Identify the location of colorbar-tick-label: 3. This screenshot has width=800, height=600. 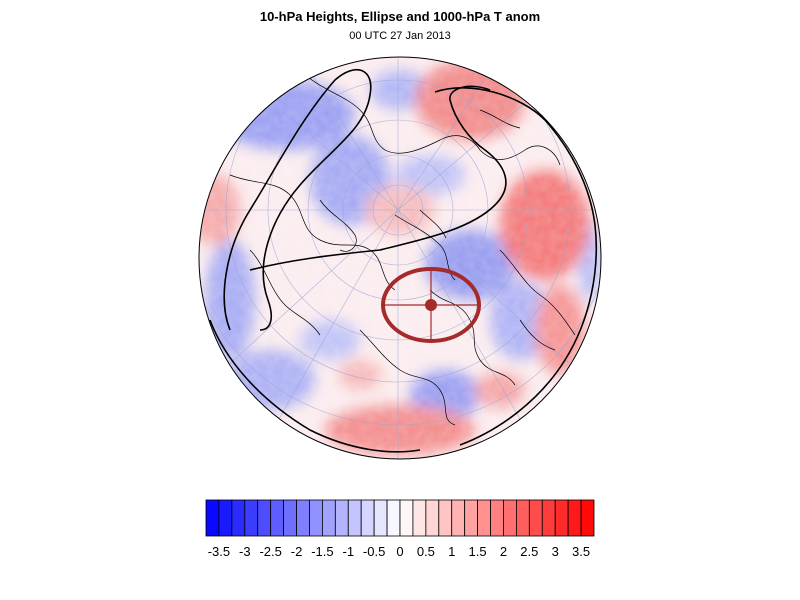
(555, 551).